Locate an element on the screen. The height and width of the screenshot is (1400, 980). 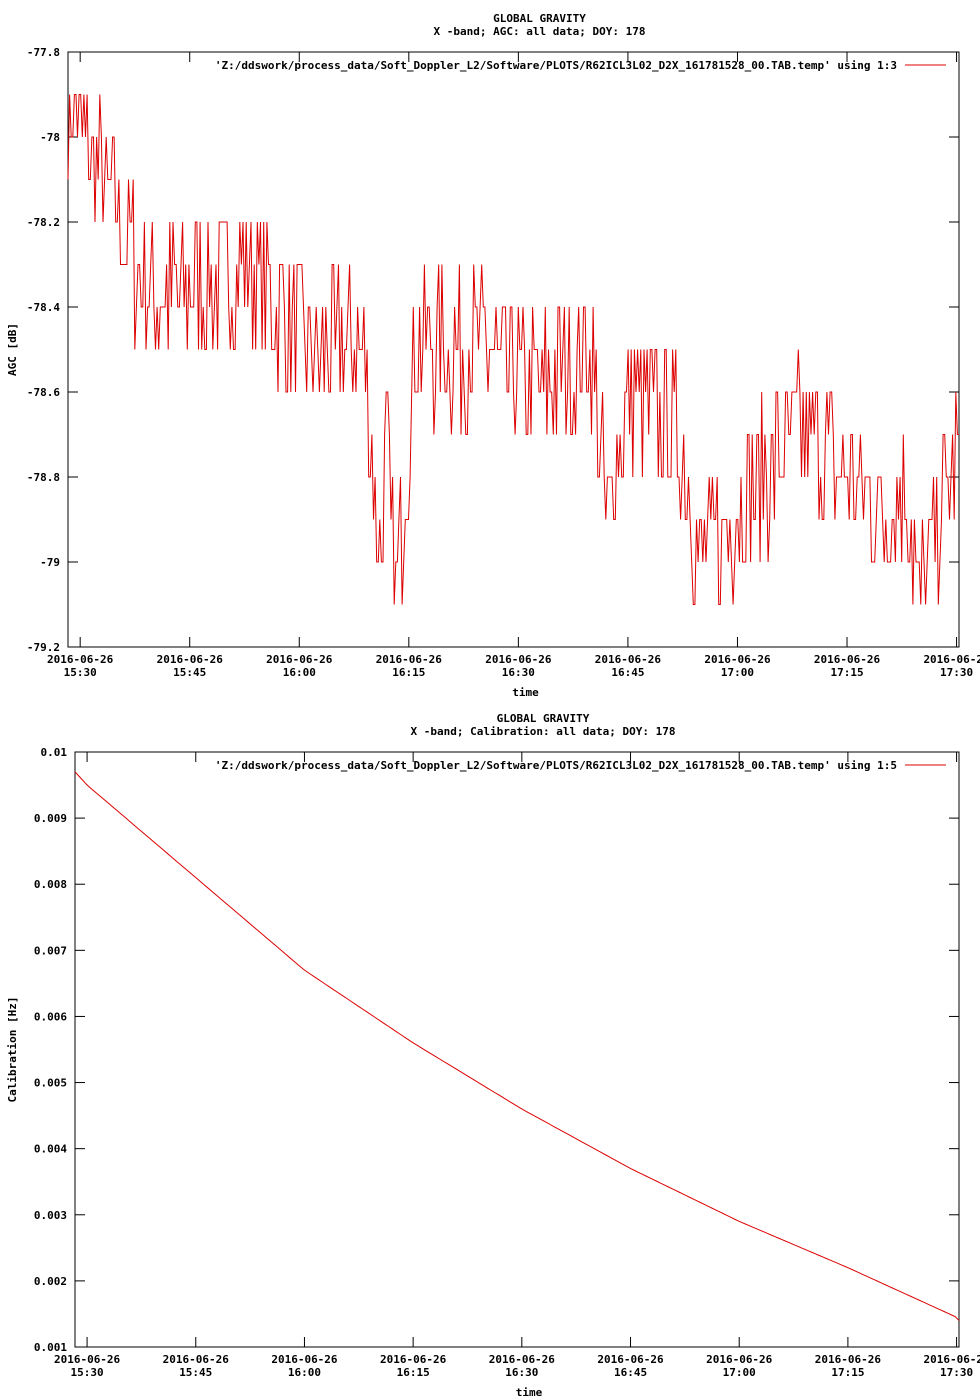
y-tick-label: -78.8 is located at coordinates (43, 477).